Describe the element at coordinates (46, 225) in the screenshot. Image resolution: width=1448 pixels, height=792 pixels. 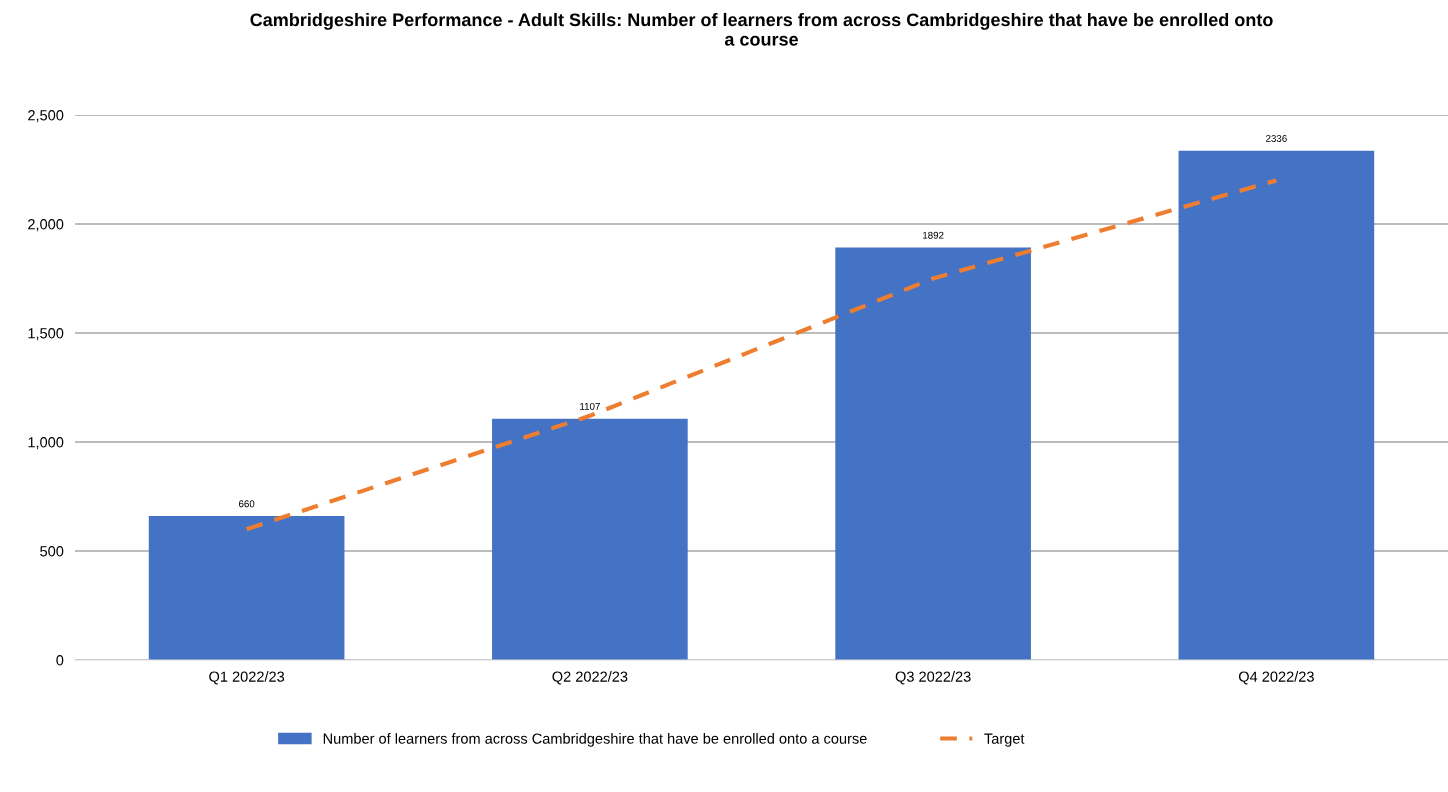
I see `y-tick-label: 2,000` at that location.